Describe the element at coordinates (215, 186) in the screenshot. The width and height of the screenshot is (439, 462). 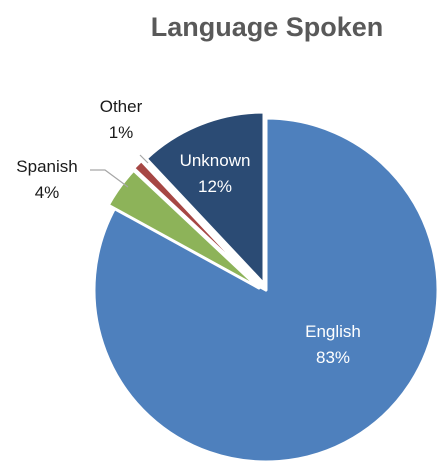
I see `label-unknown-value: 12%` at that location.